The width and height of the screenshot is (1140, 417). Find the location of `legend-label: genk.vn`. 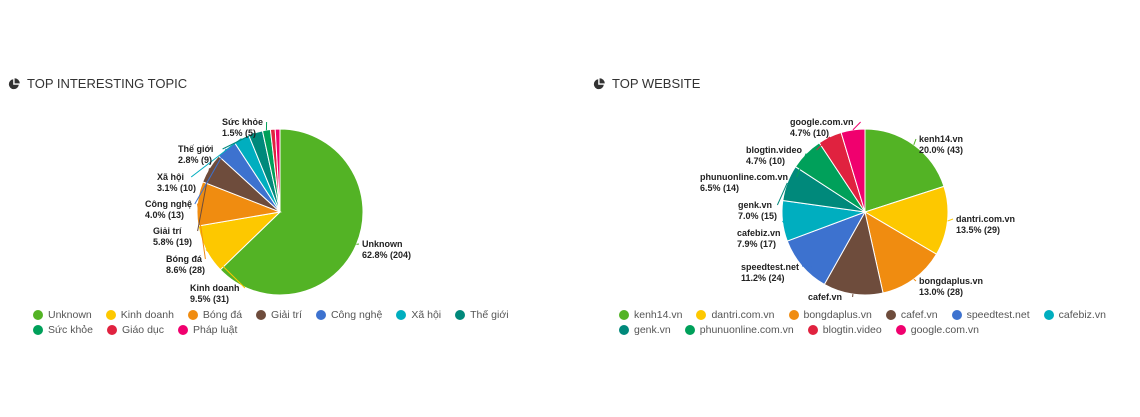

legend-label: genk.vn is located at coordinates (652, 329).